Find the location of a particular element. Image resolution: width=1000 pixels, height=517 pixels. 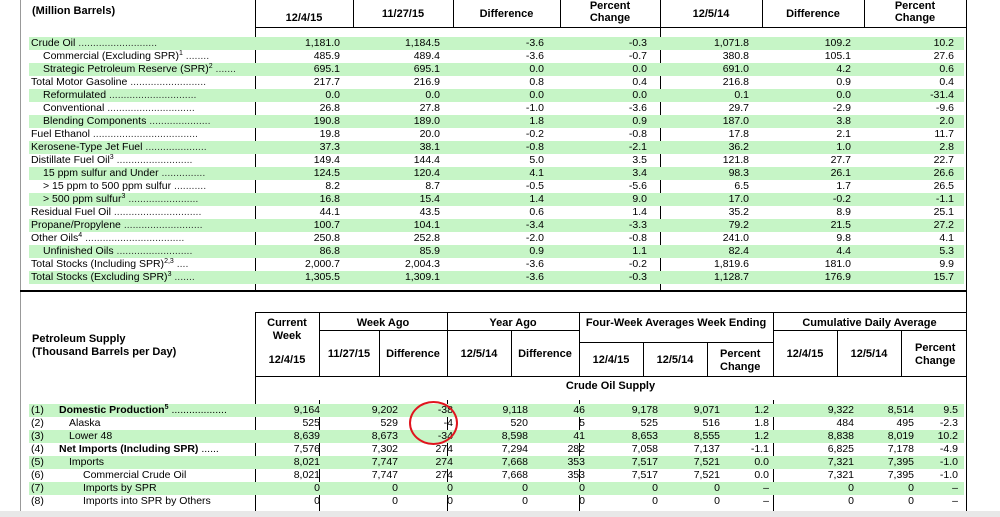

section-label-crude-oil-supply: Crude Oil Supply is located at coordinates (610, 386).